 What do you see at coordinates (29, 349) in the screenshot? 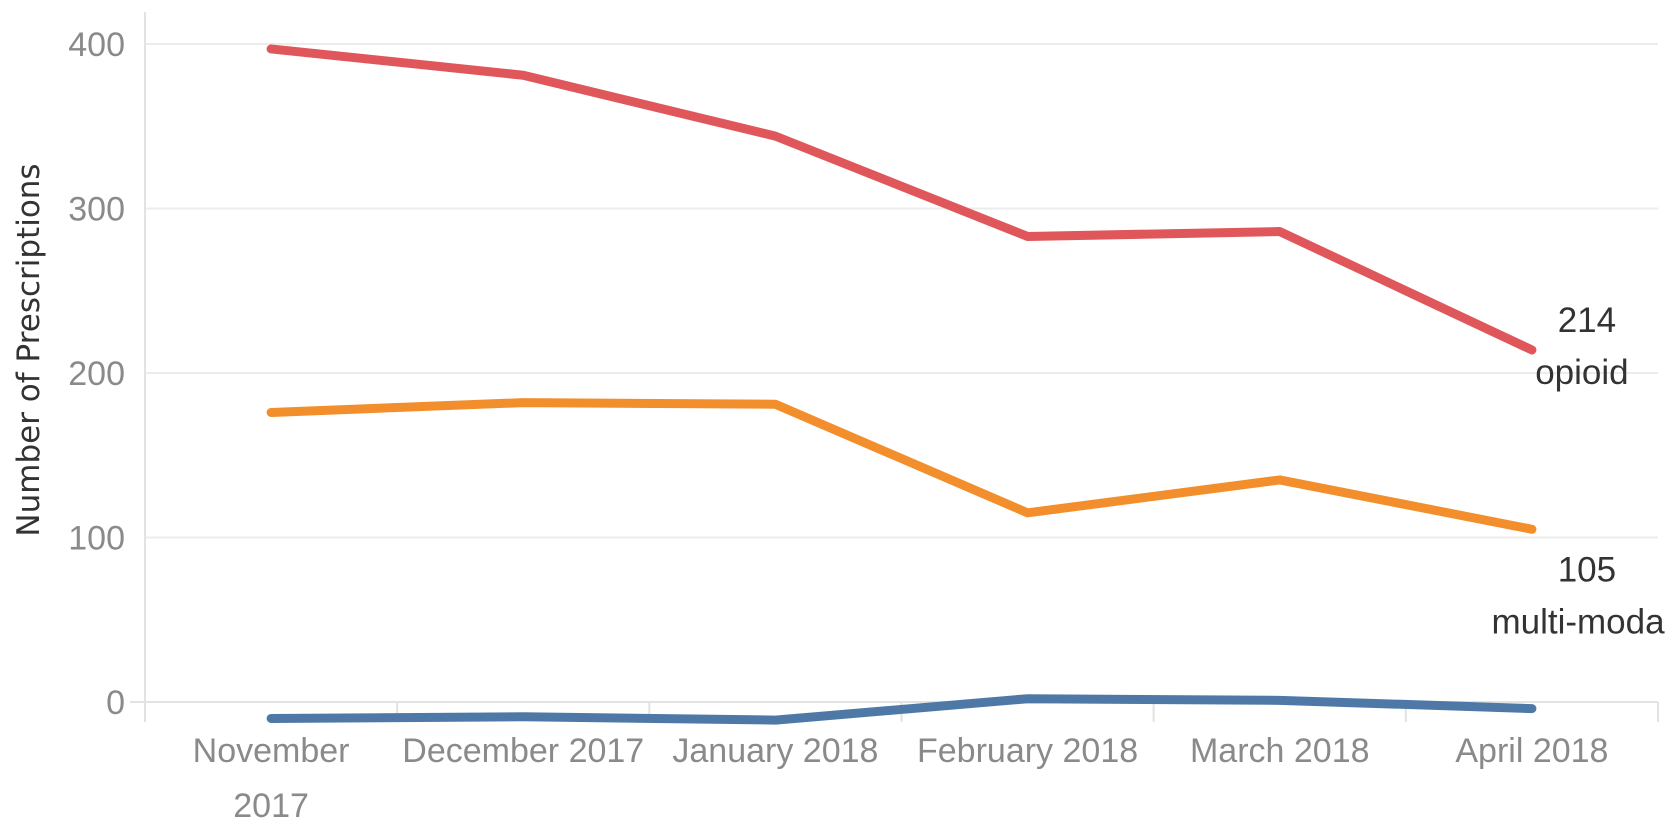
I see `y-axis-title: Number of Prescriptions` at bounding box center [29, 349].